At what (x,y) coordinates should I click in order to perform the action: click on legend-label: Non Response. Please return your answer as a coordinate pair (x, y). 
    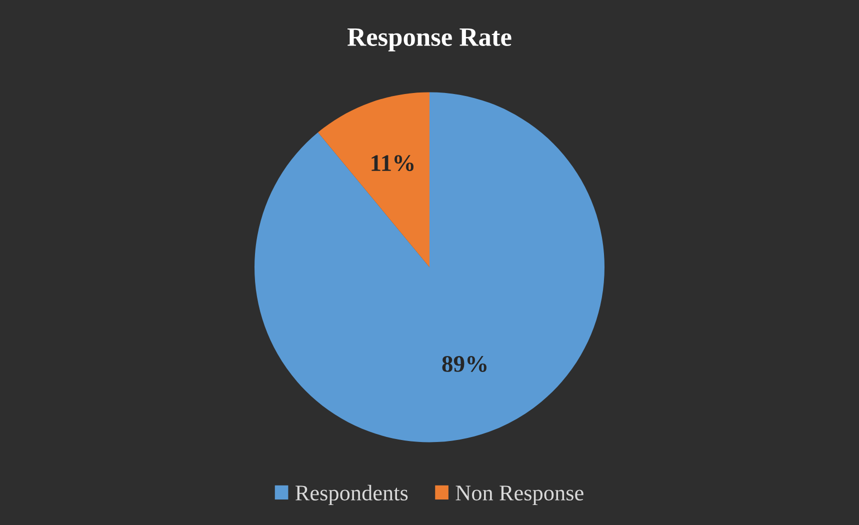
    Looking at the image, I should click on (520, 495).